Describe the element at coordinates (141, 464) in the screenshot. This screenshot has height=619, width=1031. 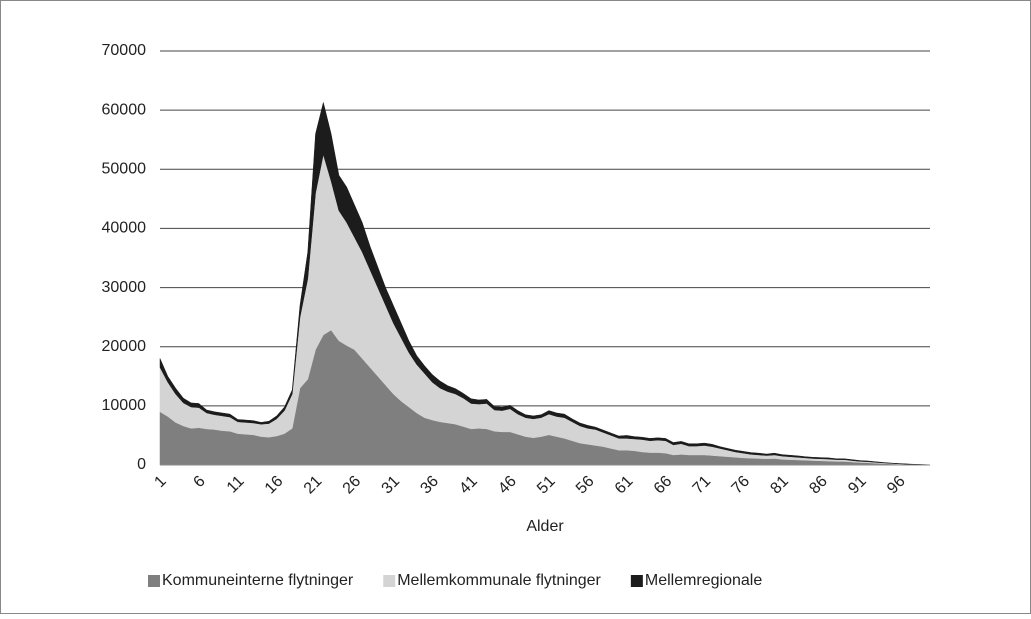
I see `y-tick-label: 0` at that location.